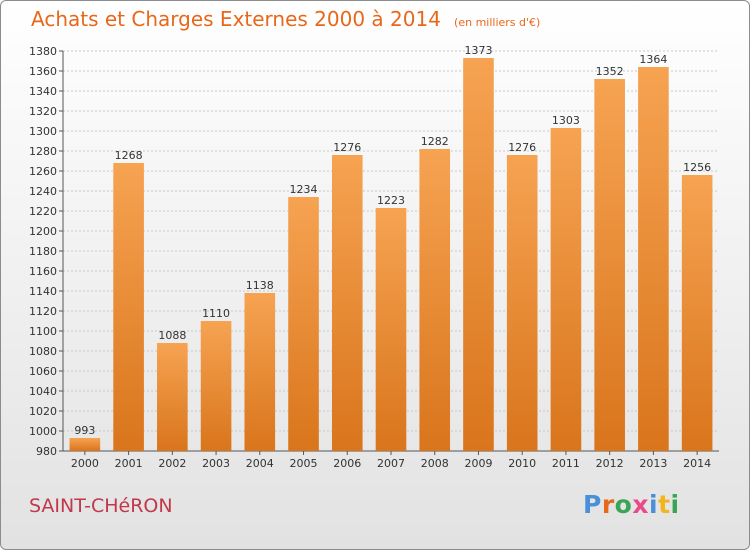 Image resolution: width=750 pixels, height=550 pixels. Describe the element at coordinates (497, 22) in the screenshot. I see `chart-unit: (en milliers d'€)` at that location.